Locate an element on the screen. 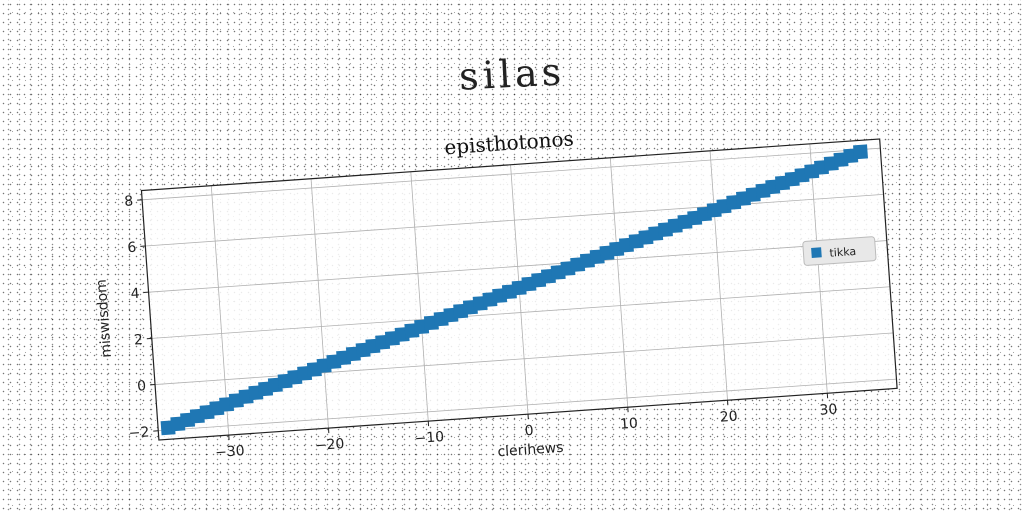  x-tick-label: 20 is located at coordinates (728, 417).